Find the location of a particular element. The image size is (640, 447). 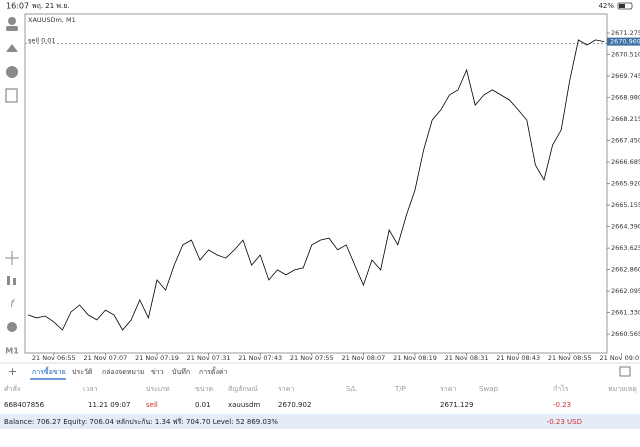

x-tick-label: 21 Nov 08:07 is located at coordinates (363, 358).